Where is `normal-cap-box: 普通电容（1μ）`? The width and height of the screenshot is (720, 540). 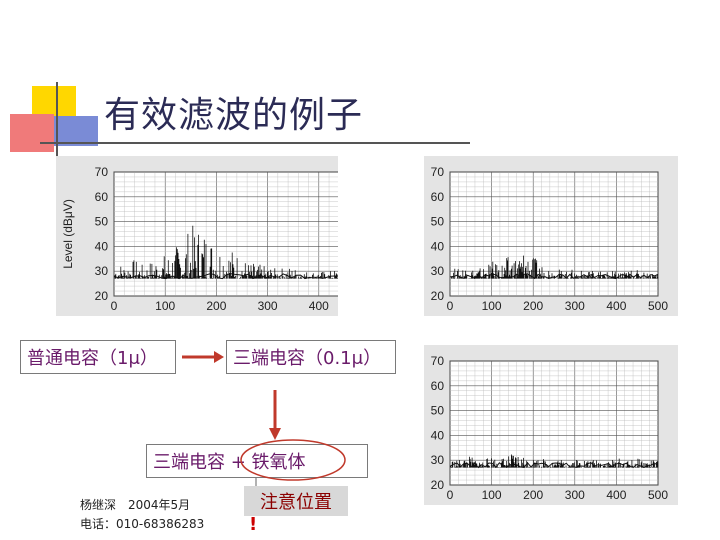 normal-cap-box: 普通电容（1μ） is located at coordinates (98, 357).